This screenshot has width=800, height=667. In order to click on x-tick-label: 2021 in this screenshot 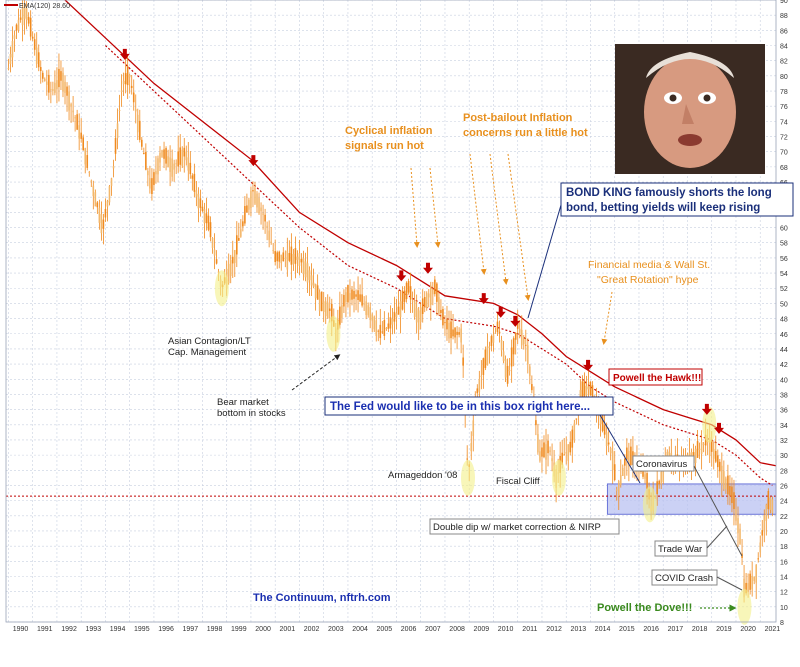, I will do `click(773, 629)`.